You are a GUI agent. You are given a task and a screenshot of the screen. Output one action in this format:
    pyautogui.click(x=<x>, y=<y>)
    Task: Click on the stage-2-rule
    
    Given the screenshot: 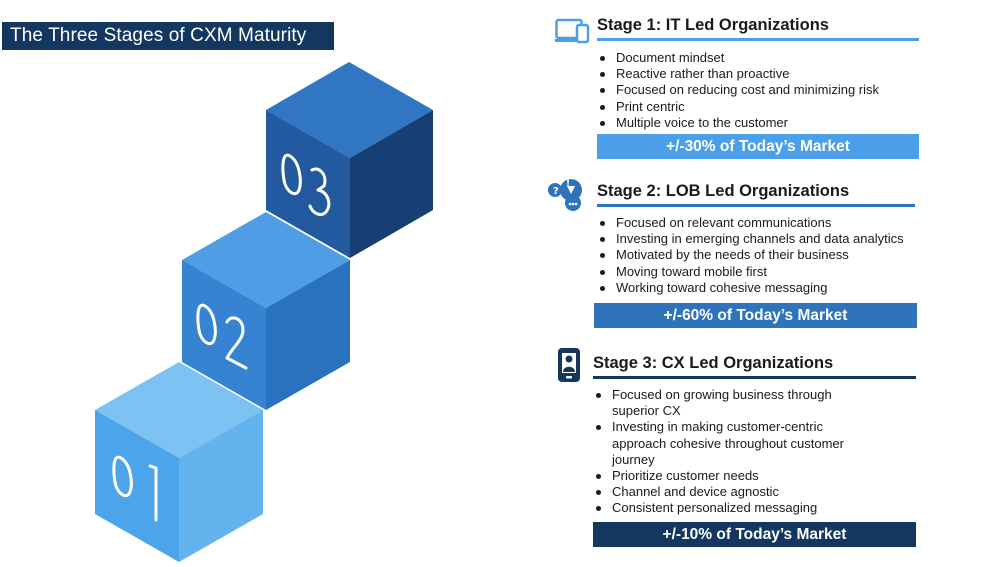 What is the action you would take?
    pyautogui.click(x=756, y=205)
    